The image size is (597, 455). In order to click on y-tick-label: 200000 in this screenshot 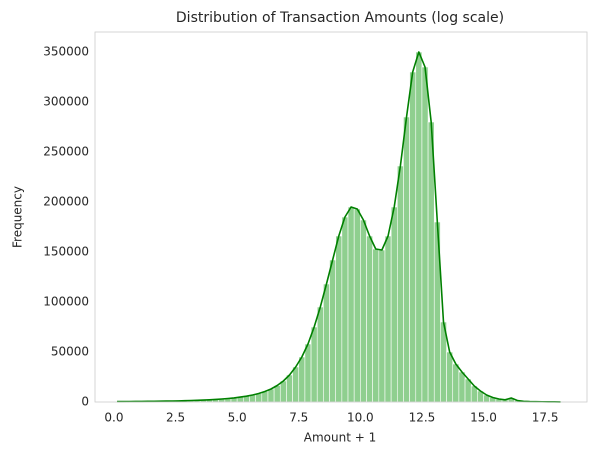, I will do `click(66, 202)`.